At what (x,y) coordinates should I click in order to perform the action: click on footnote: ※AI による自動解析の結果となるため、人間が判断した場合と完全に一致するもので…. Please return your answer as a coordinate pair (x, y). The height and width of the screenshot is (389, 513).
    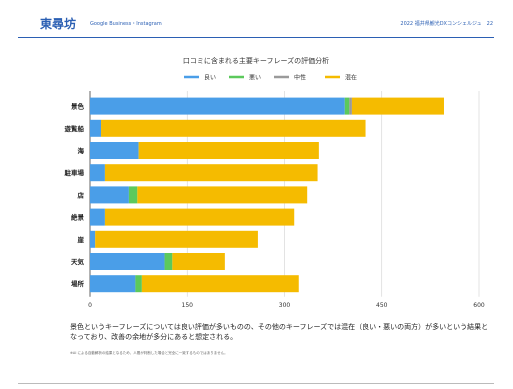
    Looking at the image, I should click on (149, 353).